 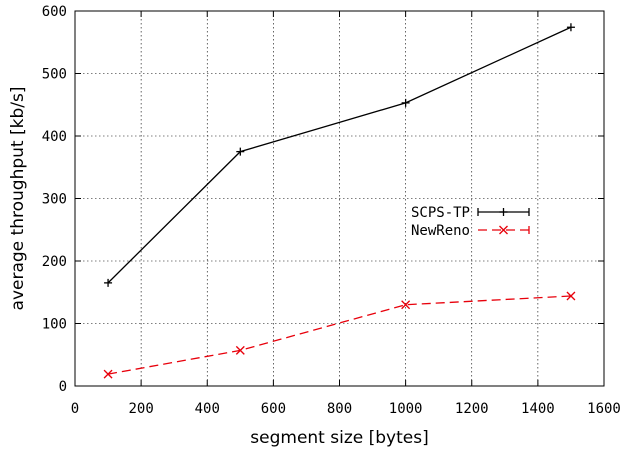 I want to click on x-axis-label: segment size [bytes], so click(x=339, y=438).